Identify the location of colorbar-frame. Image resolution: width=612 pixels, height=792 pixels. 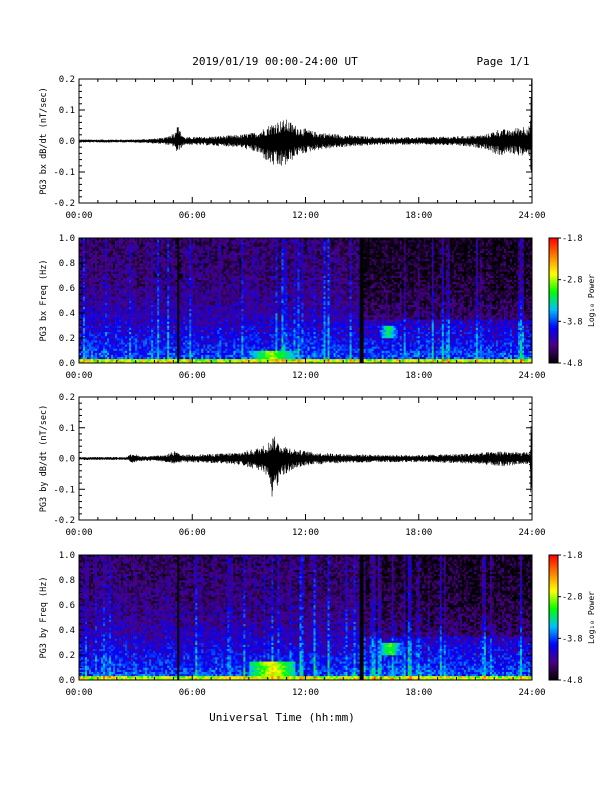
(553, 300).